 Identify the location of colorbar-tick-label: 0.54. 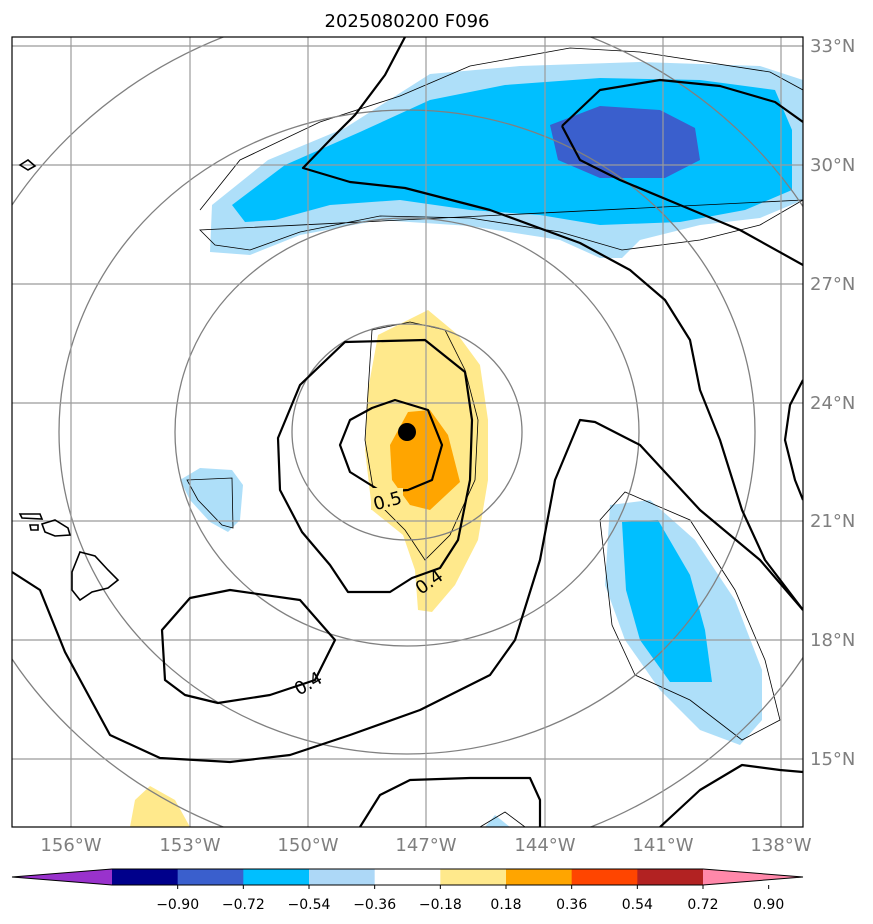
(637, 905).